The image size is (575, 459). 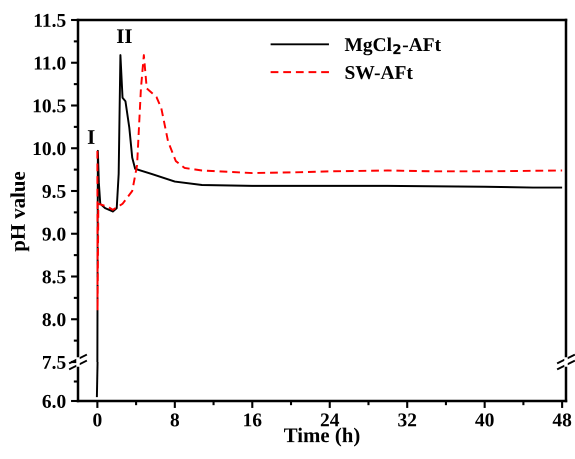 What do you see at coordinates (50, 21) in the screenshot?
I see `y-tick-label: 11.5` at bounding box center [50, 21].